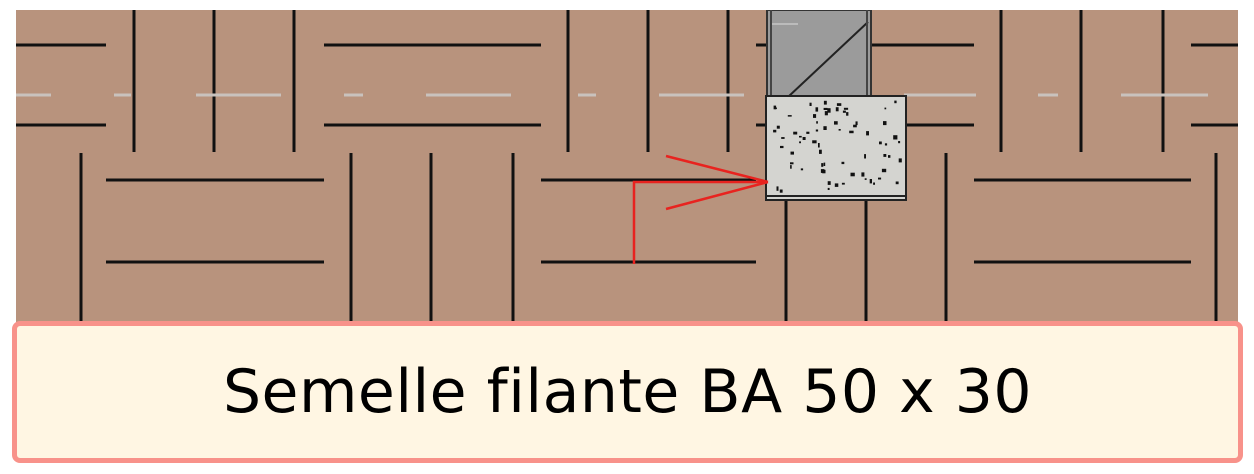  I want to click on section-marker-red-arrow-icon, so click(700, 209).